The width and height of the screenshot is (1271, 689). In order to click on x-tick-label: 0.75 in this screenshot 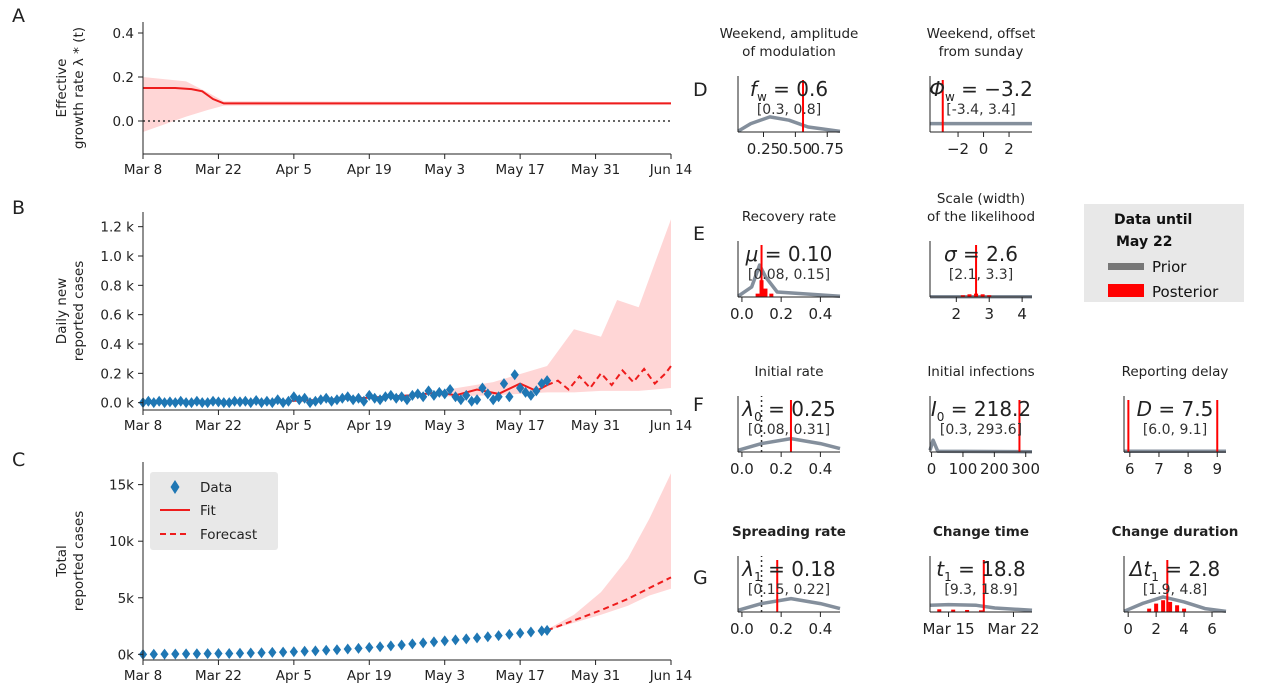, I will do `click(827, 149)`.